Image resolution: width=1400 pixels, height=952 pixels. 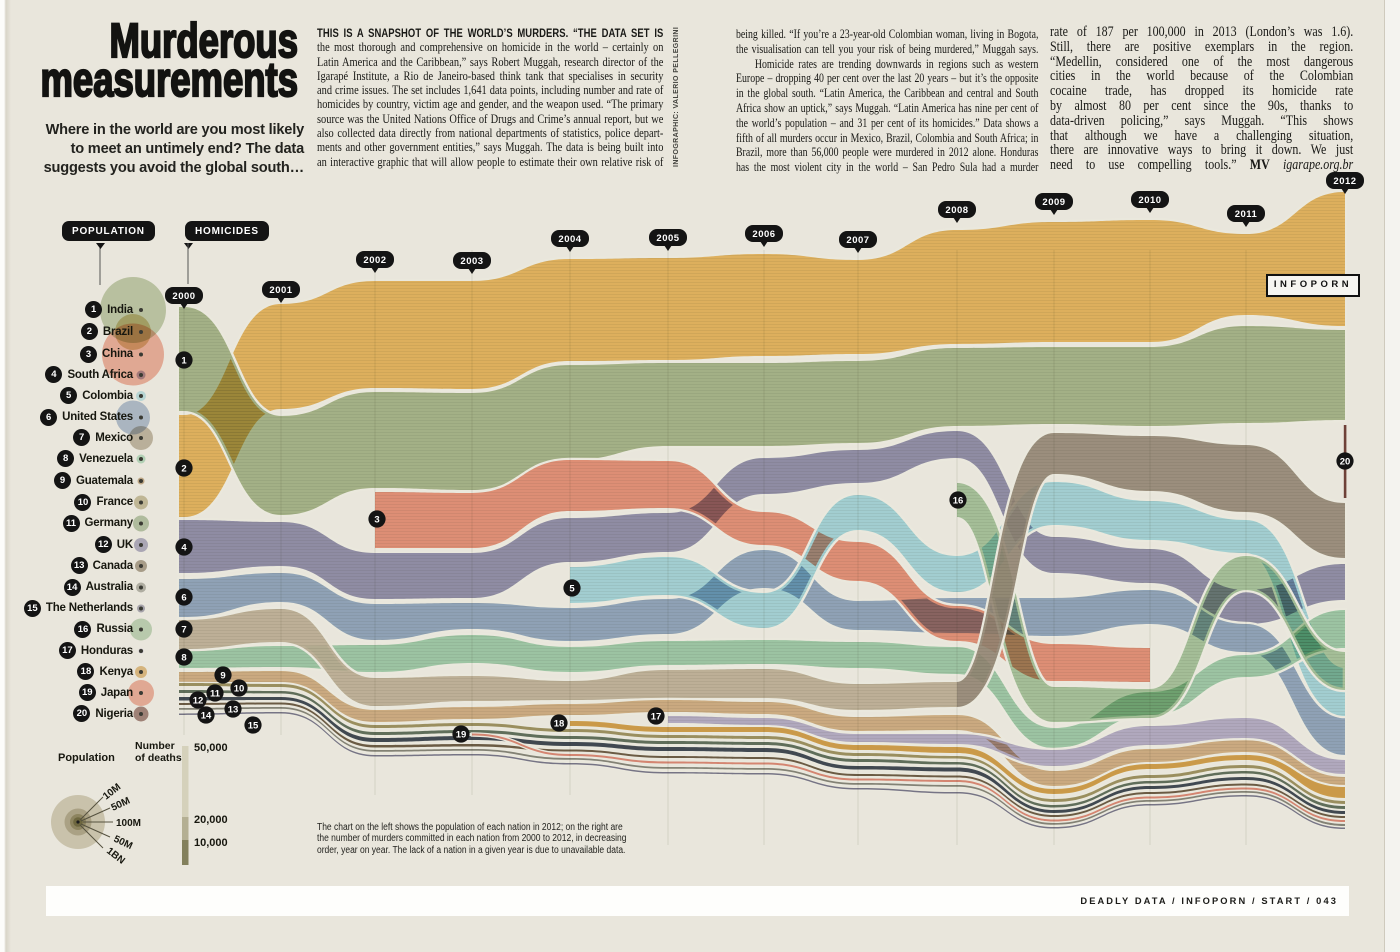 What do you see at coordinates (857, 240) in the screenshot?
I see `svg-text: 2007` at bounding box center [857, 240].